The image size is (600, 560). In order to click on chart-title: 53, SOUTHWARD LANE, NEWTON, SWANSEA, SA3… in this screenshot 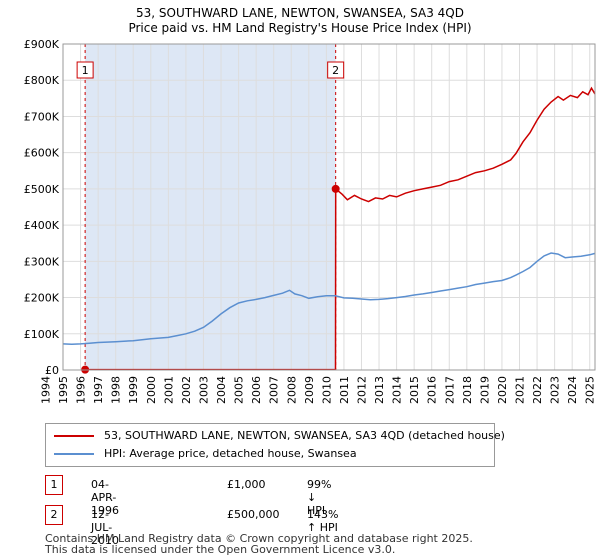, I will do `click(300, 13)`.